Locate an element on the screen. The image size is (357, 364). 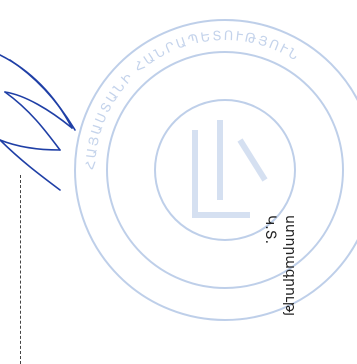
signature-label: ստորագրությ is located at coordinates (290, 265).